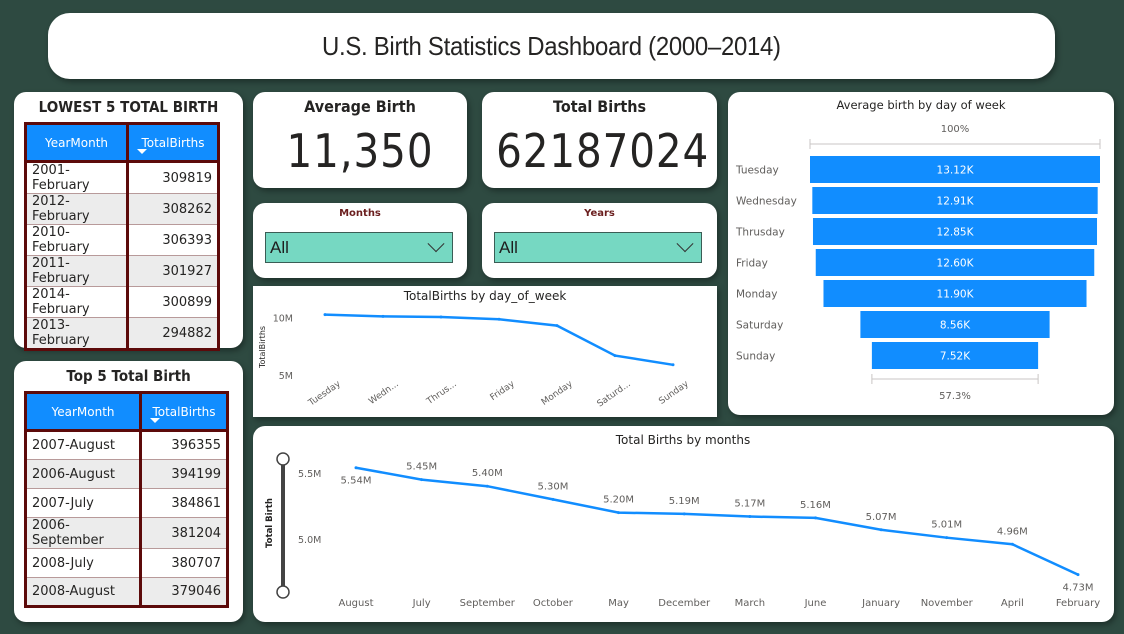  Describe the element at coordinates (262, 347) in the screenshot. I see `y-axis-label: TotalBirths` at that location.